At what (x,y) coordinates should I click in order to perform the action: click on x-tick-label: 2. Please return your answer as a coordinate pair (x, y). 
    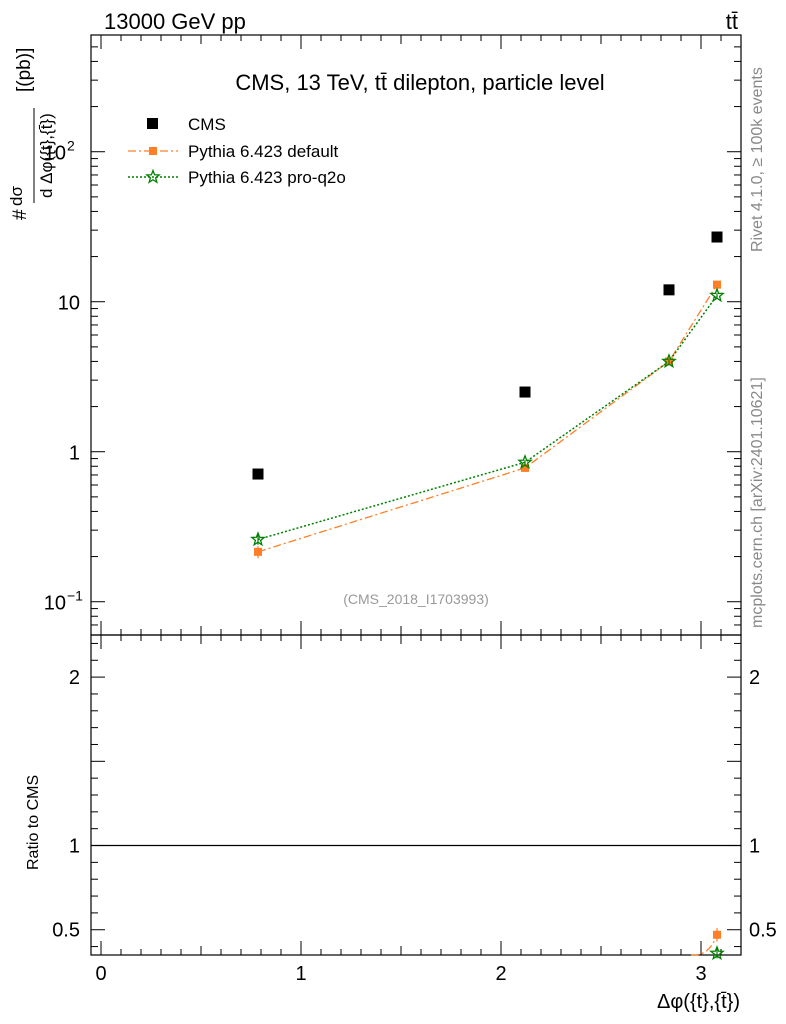
    Looking at the image, I should click on (500, 974).